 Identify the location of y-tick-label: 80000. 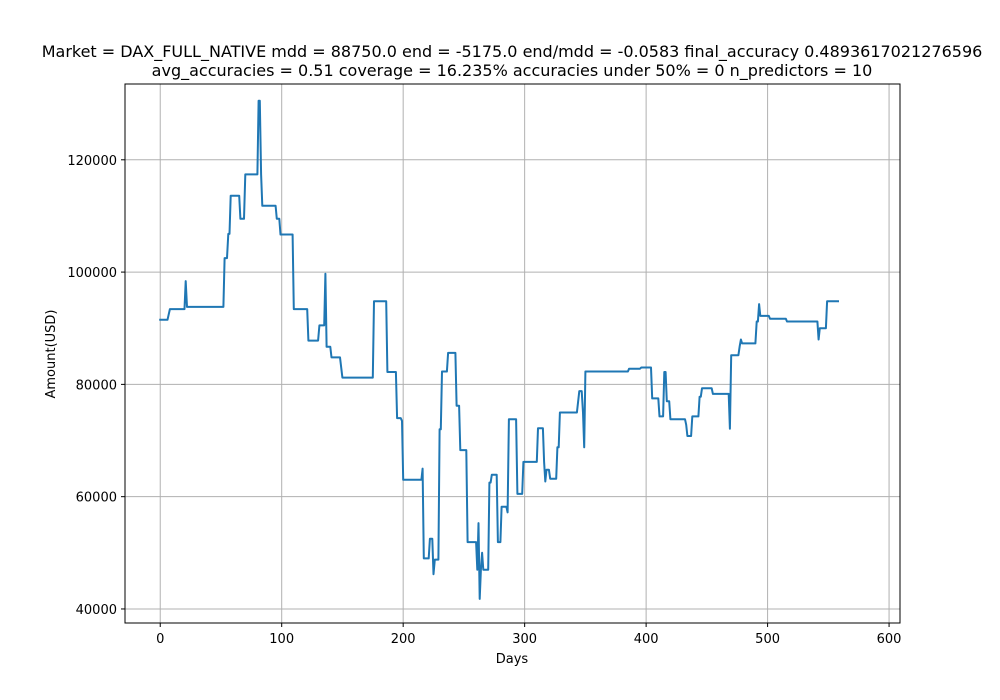
(96, 385).